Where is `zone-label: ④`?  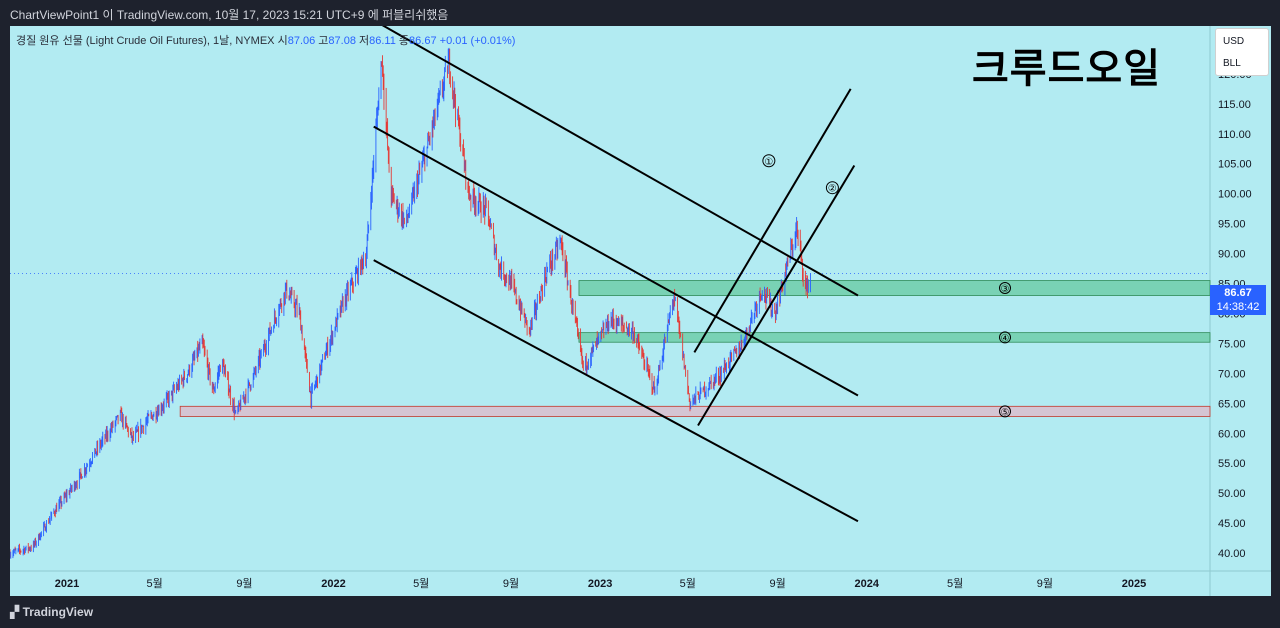
zone-label: ④ is located at coordinates (1005, 338).